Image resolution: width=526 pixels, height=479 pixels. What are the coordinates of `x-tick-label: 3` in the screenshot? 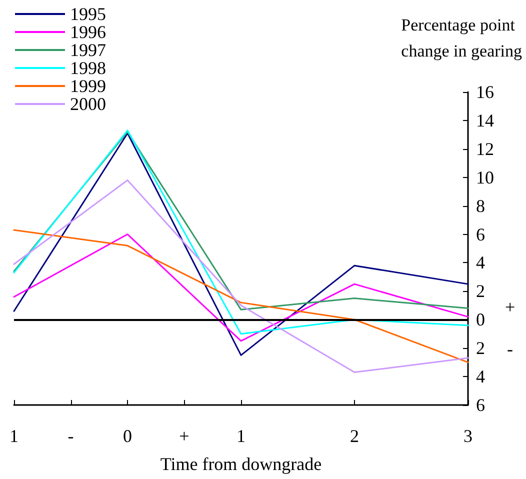 It's located at (468, 436).